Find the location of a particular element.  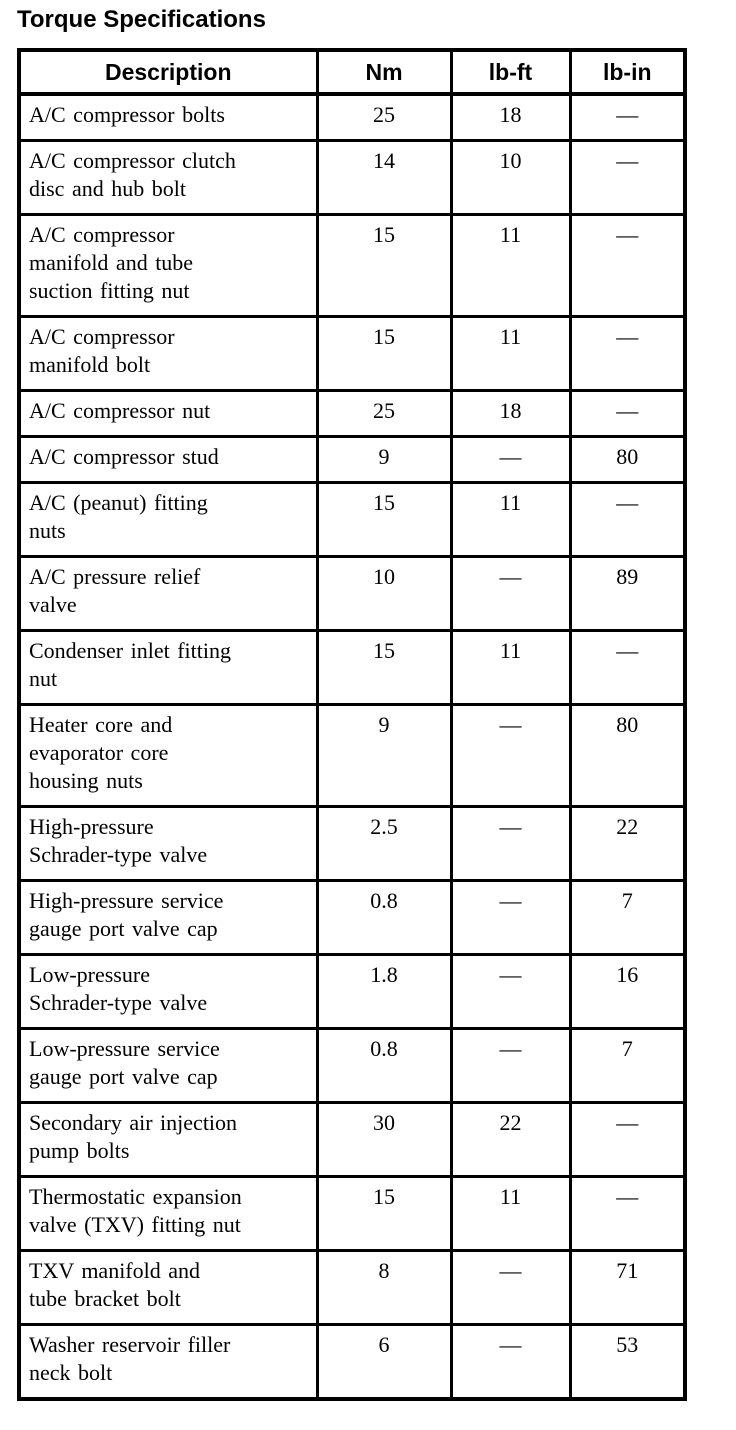

nm-cell: 6 is located at coordinates (384, 1362).